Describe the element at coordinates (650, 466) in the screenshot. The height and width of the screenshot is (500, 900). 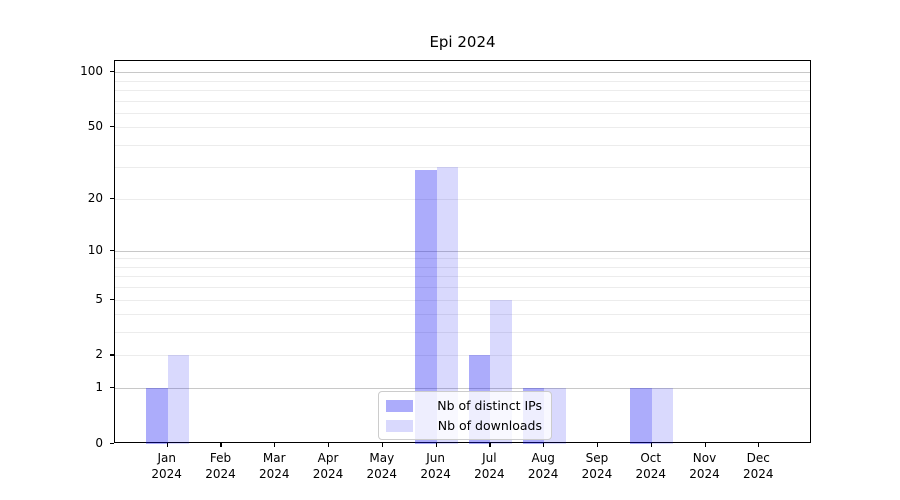
I see `x-tick-label: Oct 2024` at that location.